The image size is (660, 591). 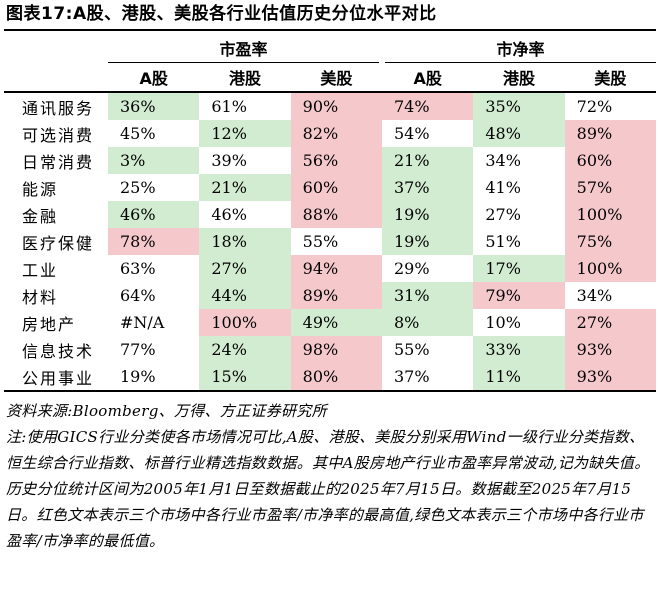 What do you see at coordinates (245, 377) in the screenshot?
I see `value-cell: 15%` at bounding box center [245, 377].